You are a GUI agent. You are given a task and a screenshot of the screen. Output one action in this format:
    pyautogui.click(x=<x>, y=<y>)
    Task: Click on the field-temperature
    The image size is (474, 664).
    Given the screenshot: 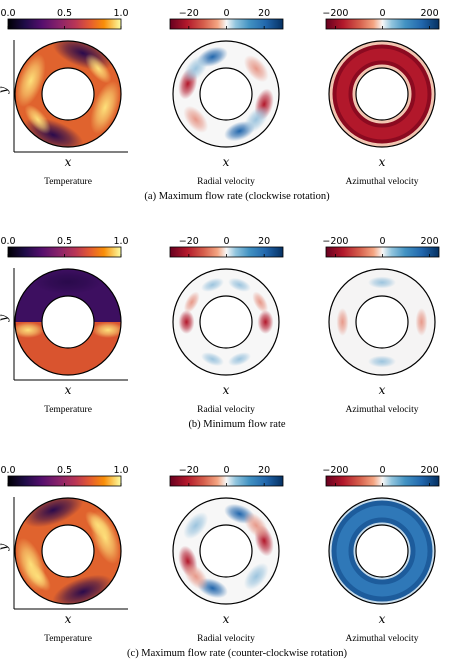 What is the action you would take?
    pyautogui.click(x=68, y=94)
    